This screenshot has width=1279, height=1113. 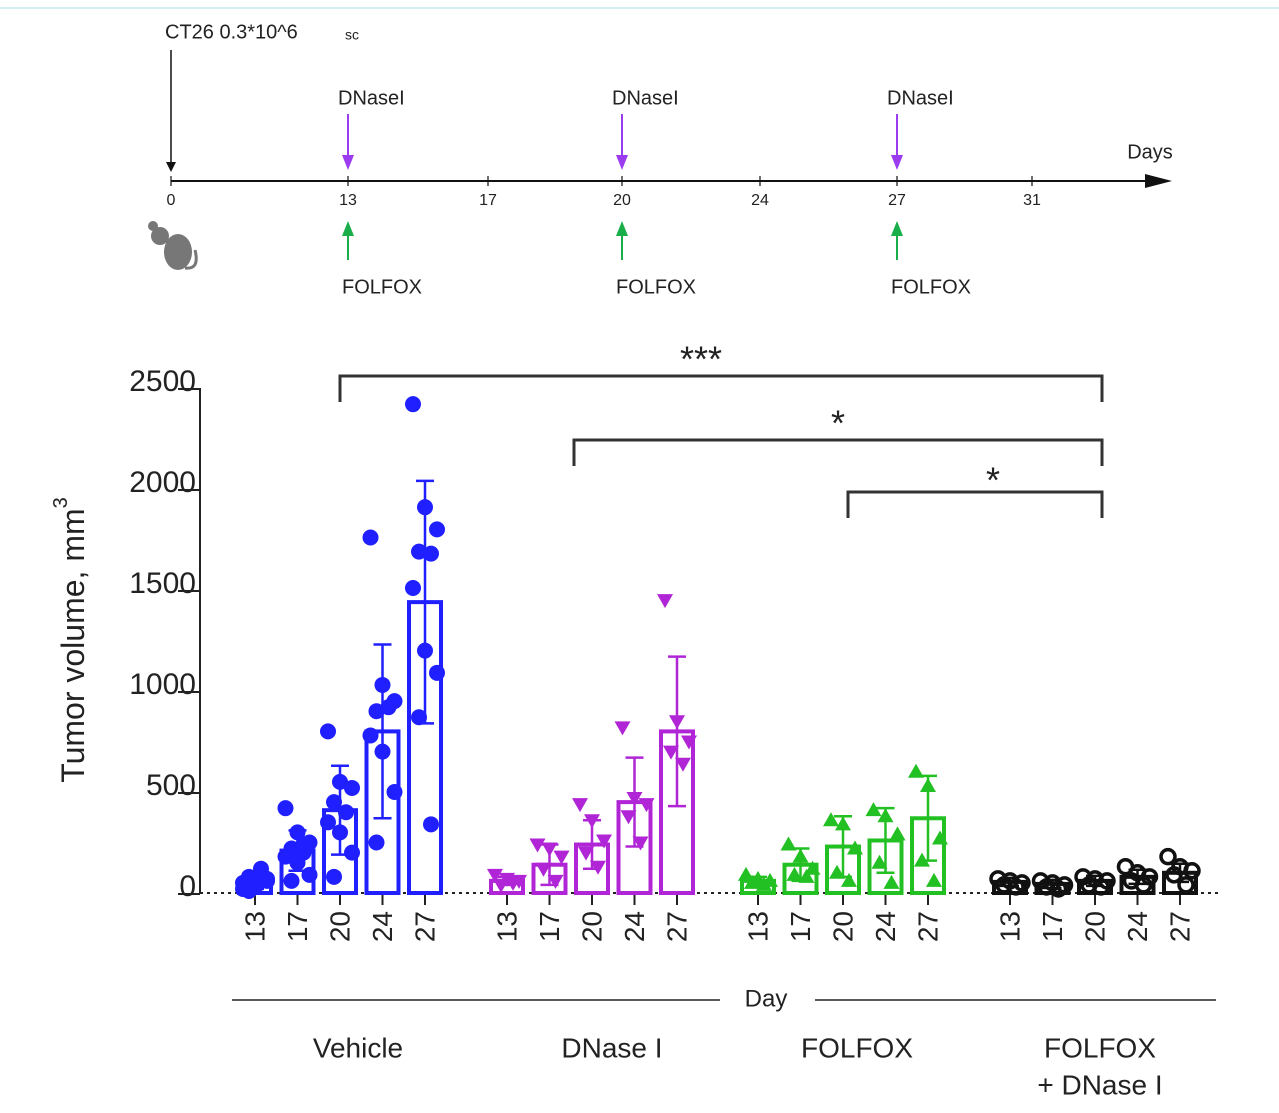 I want to click on y-axis-label-text: Tumor volume, mm, so click(x=73, y=645).